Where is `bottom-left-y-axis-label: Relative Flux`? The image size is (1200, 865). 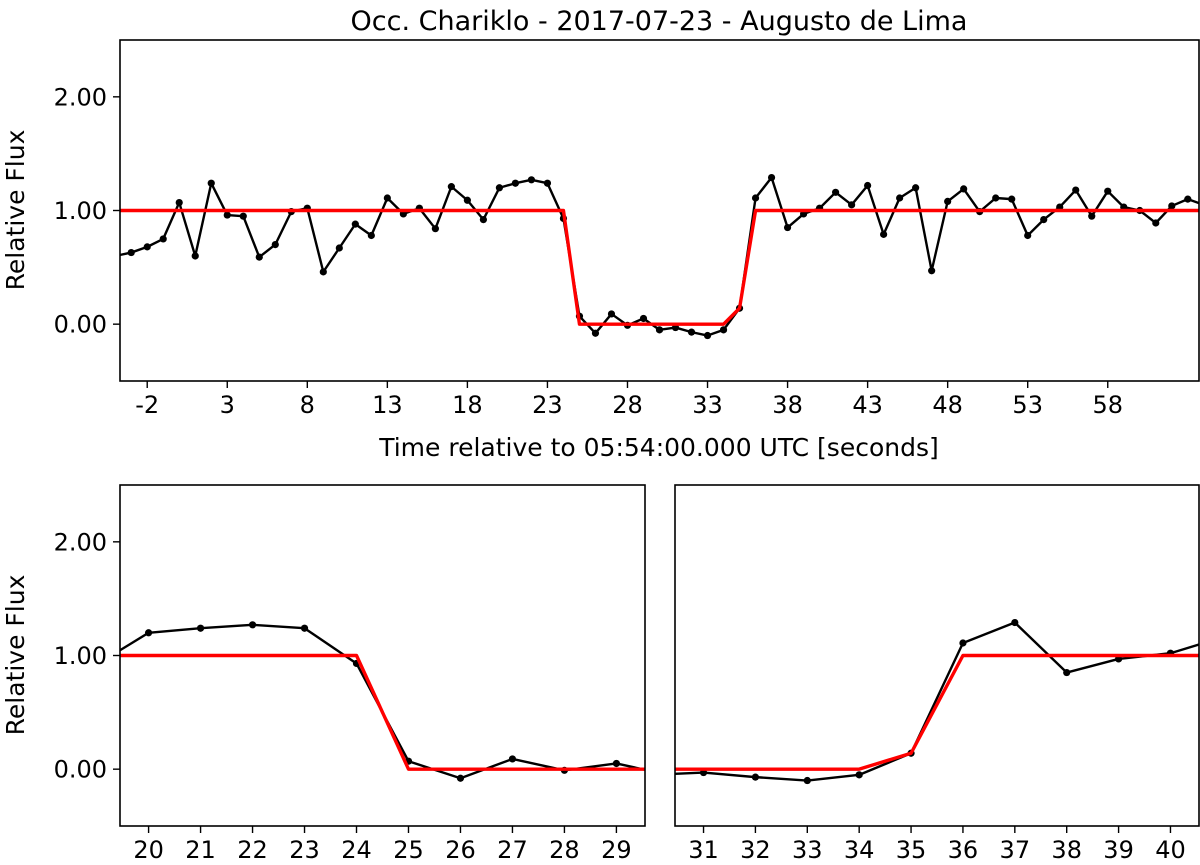 bottom-left-y-axis-label: Relative Flux is located at coordinates (15, 655).